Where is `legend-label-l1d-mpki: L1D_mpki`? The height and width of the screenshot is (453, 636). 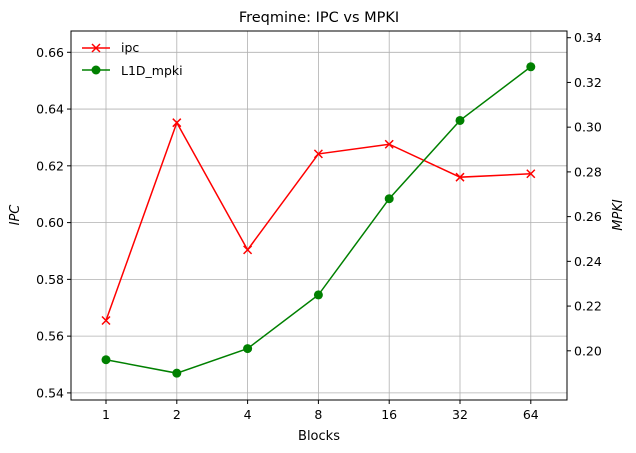
legend-label-l1d-mpki: L1D_mpki is located at coordinates (152, 70).